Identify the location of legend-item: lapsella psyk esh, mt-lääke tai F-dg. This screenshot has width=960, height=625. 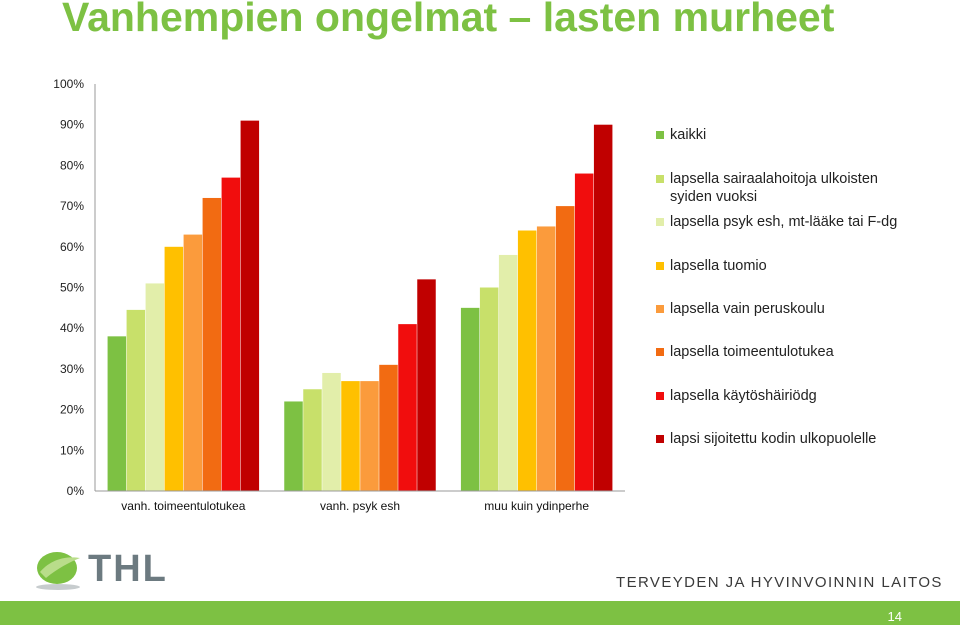
(776, 222).